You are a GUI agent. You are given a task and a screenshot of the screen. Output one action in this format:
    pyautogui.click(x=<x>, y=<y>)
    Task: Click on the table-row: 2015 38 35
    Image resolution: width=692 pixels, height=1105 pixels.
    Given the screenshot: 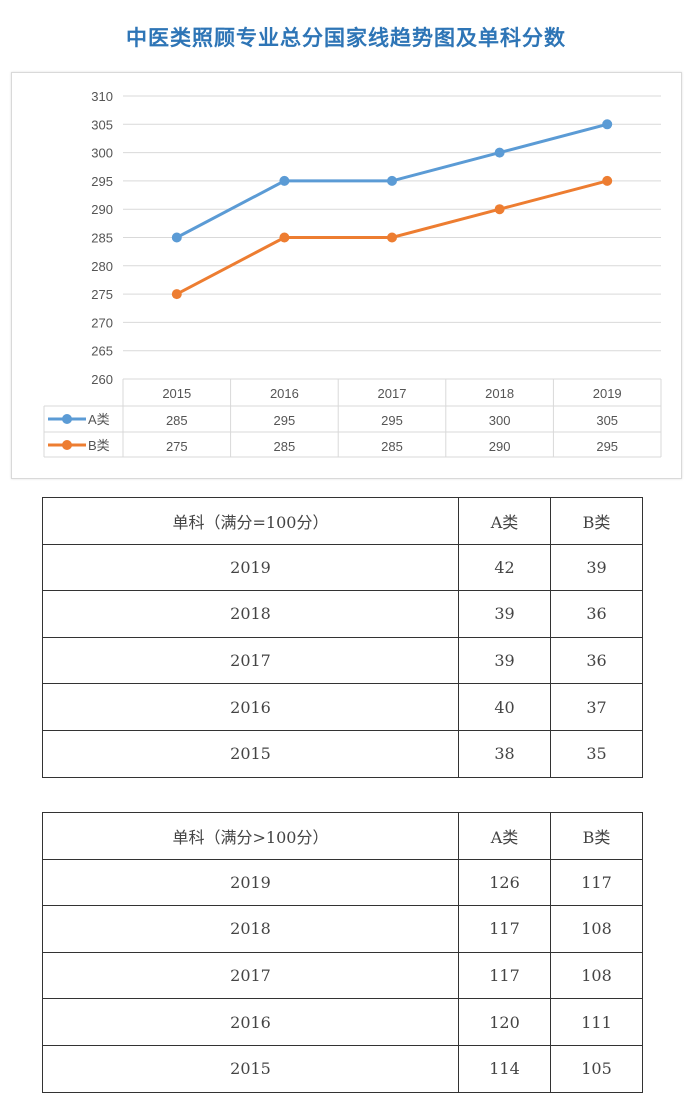 What is the action you would take?
    pyautogui.click(x=342, y=753)
    